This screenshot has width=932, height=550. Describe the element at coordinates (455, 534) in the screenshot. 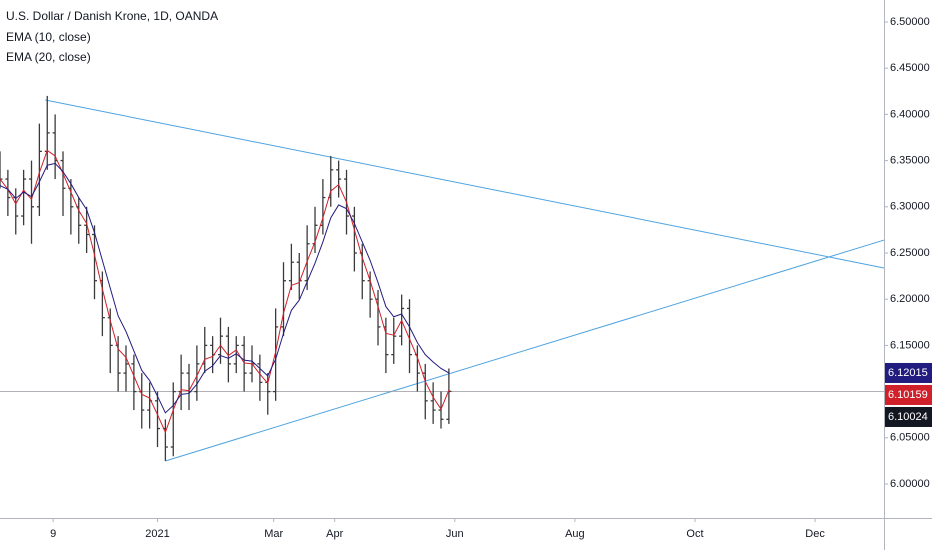

I see `x-tick-label: Jun` at that location.